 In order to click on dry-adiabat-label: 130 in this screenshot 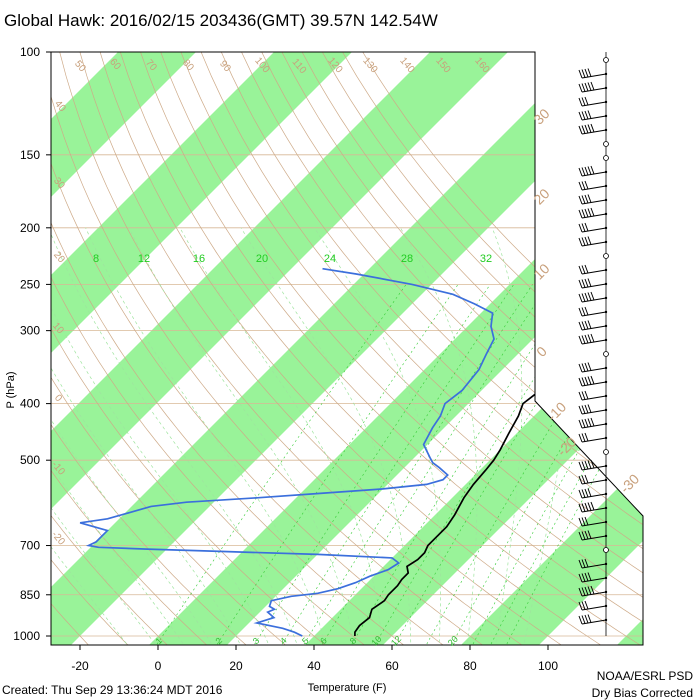, I will do `click(369, 65)`.